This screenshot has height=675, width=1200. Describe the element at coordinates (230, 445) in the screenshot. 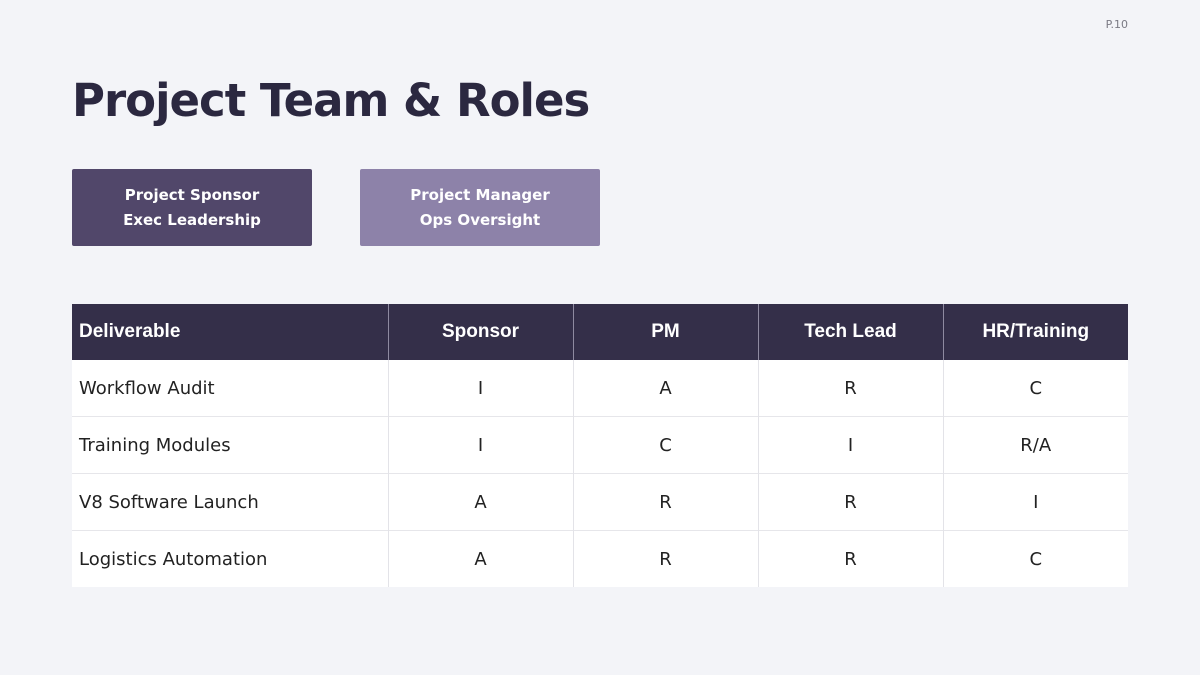

I see `deliverable-cell: Training Modules` at that location.